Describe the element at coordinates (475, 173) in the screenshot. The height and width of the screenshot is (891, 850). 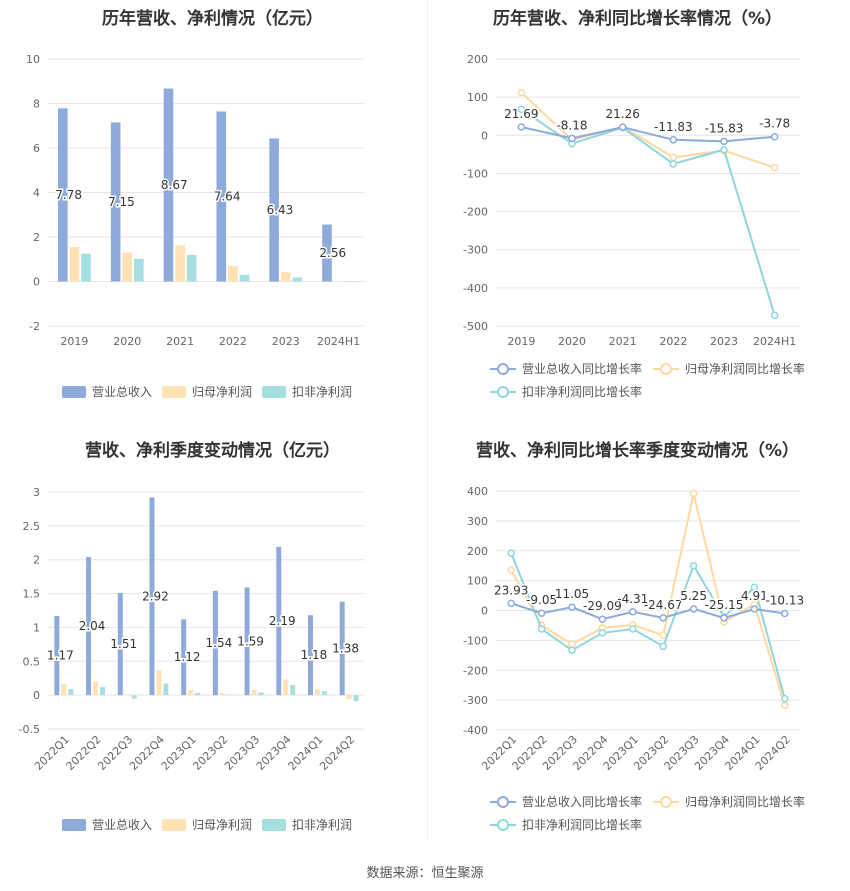
I see `y-tick-label: -100` at that location.